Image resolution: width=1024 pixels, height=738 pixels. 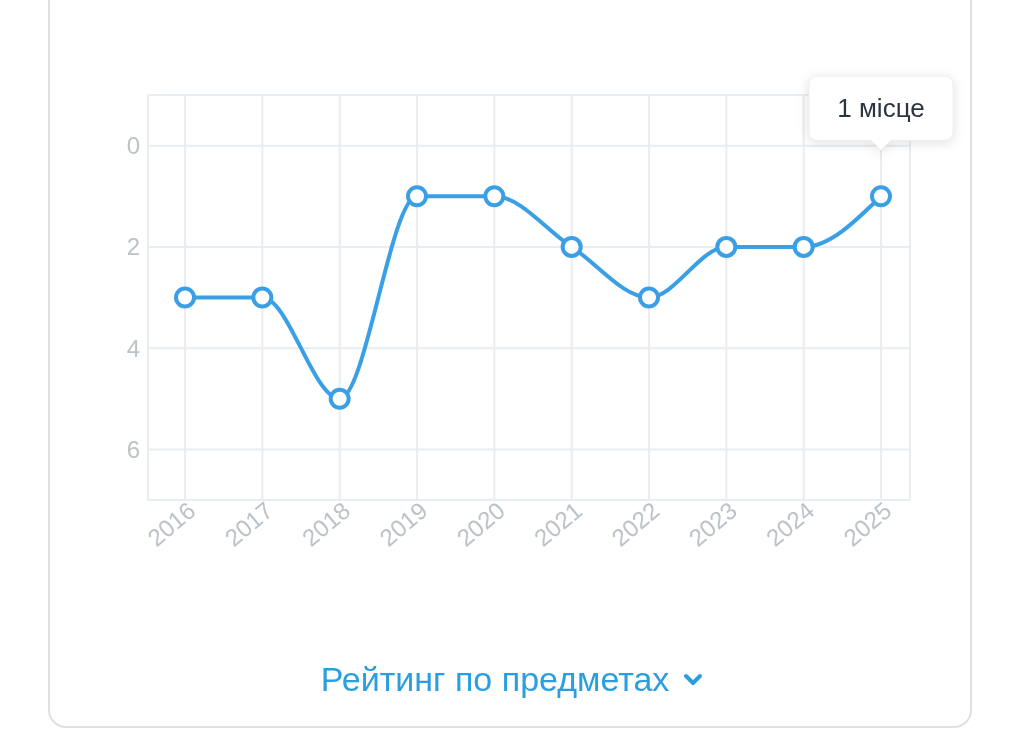 I want to click on text: Рейтинг по предметах, so click(x=495, y=679).